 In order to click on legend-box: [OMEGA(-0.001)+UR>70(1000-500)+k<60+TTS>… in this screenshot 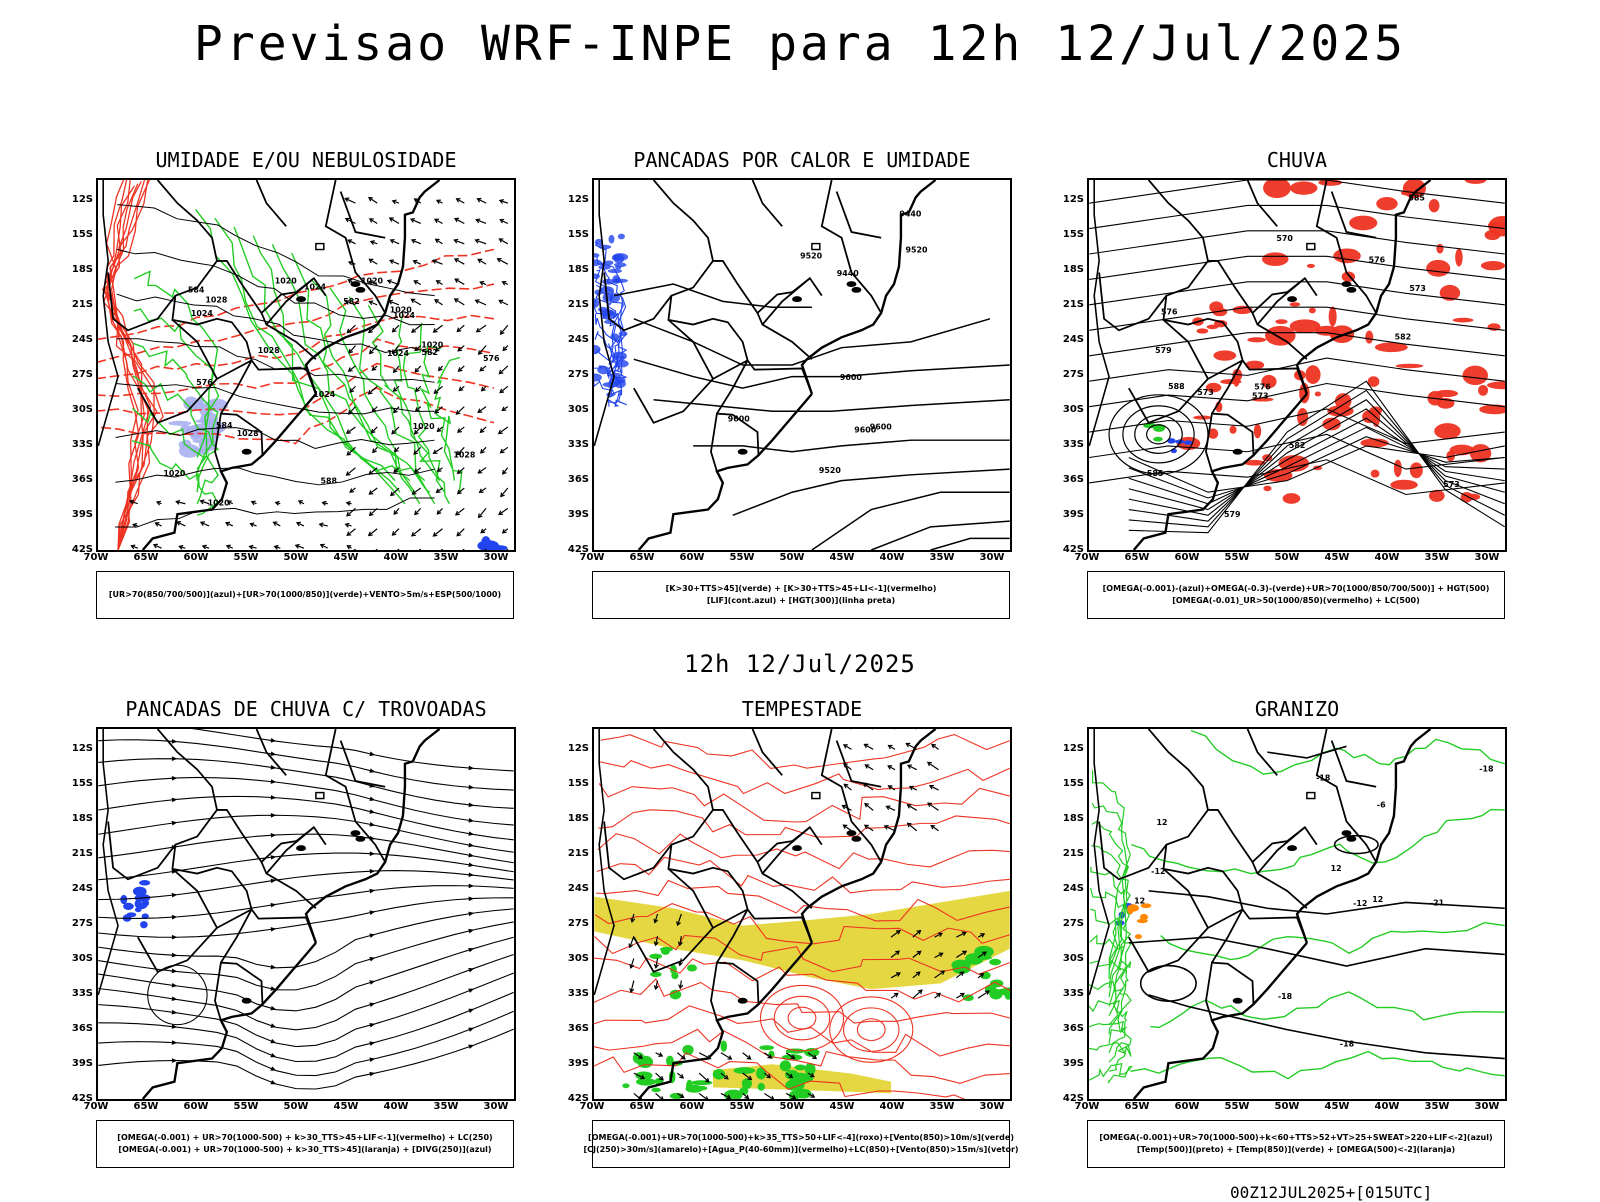, I will do `click(1296, 1144)`.